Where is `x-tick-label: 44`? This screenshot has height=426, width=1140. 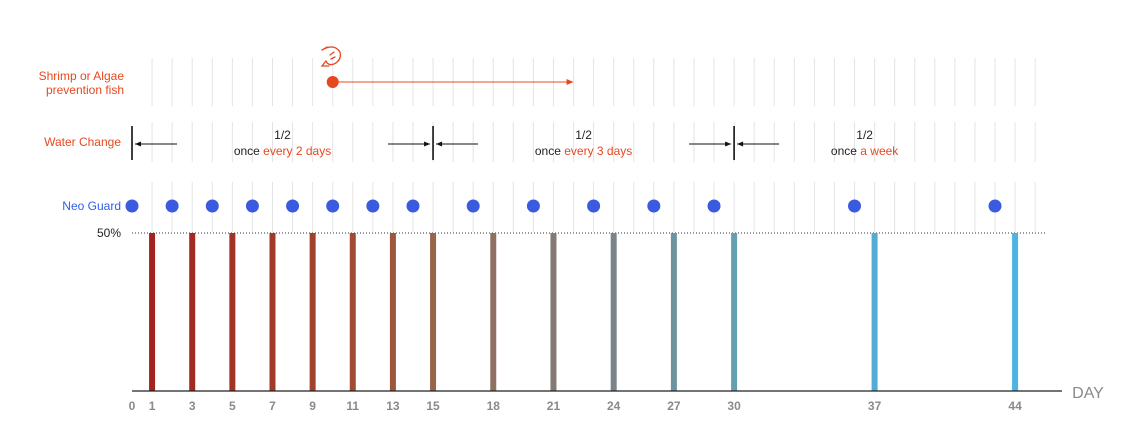 x-tick-label: 44 is located at coordinates (1015, 406).